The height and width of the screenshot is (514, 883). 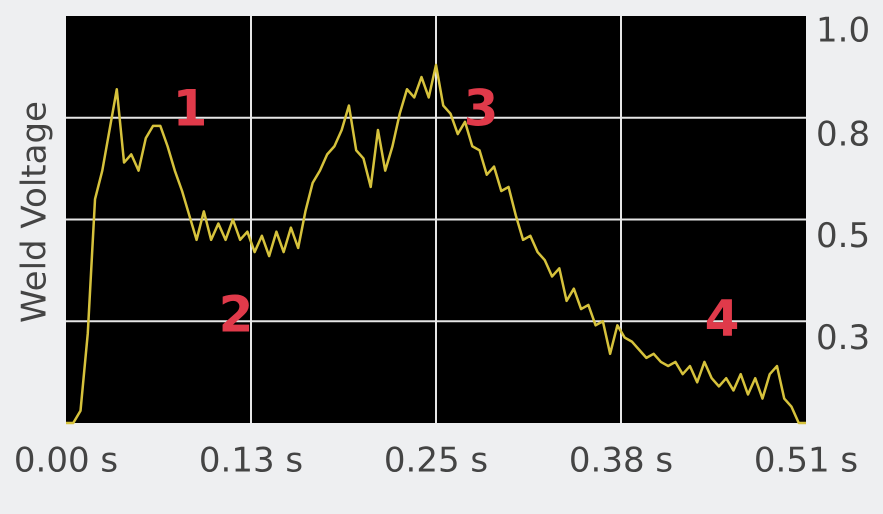 What do you see at coordinates (236, 315) in the screenshot?
I see `annotation: 2` at bounding box center [236, 315].